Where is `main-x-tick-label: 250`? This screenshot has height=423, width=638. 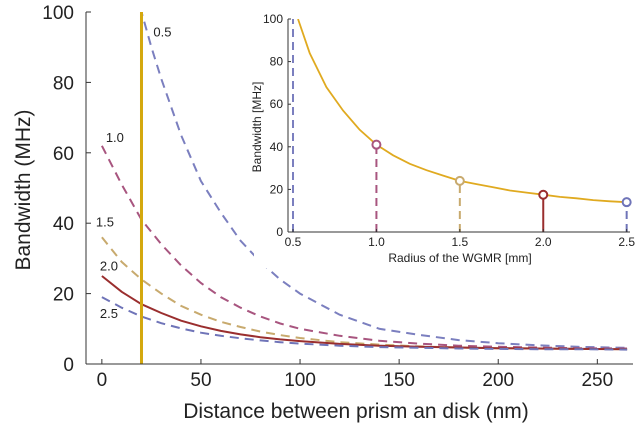
main-x-tick-label: 250 is located at coordinates (597, 380).